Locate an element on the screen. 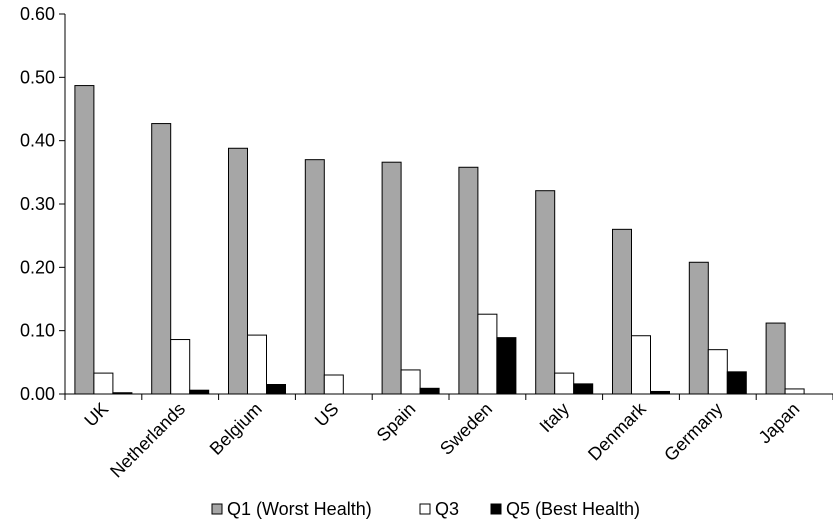 The image size is (833, 528). x-tick-label: UK is located at coordinates (96, 415).